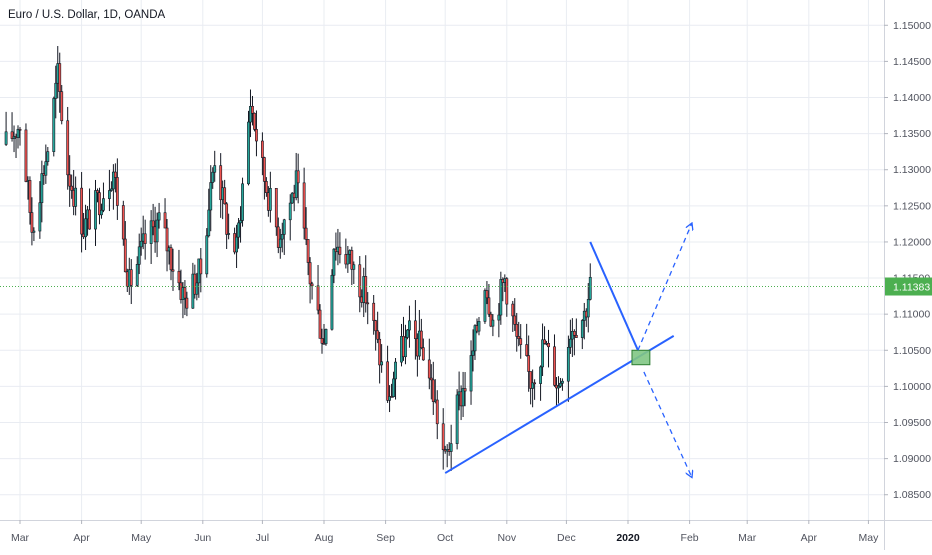 This screenshot has height=555, width=932. What do you see at coordinates (911, 315) in the screenshot?
I see `price-tick-label: 1.11000` at bounding box center [911, 315].